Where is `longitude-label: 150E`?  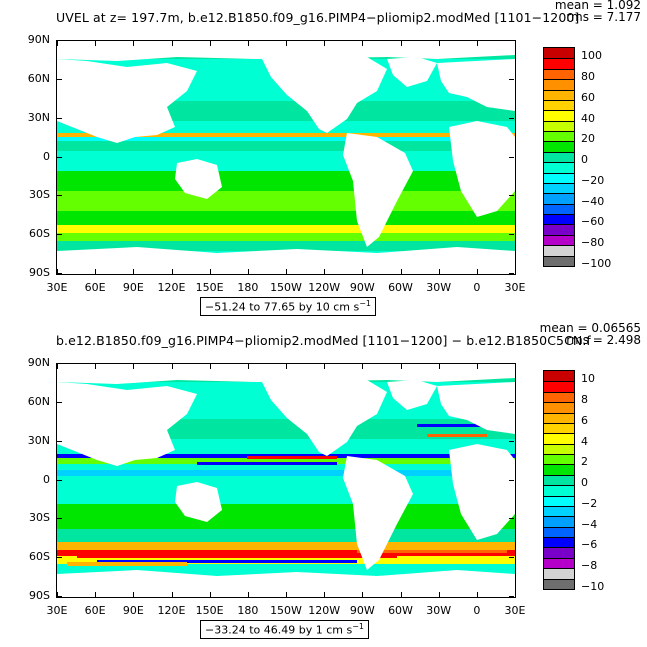
longitude-label: 150E is located at coordinates (209, 287).